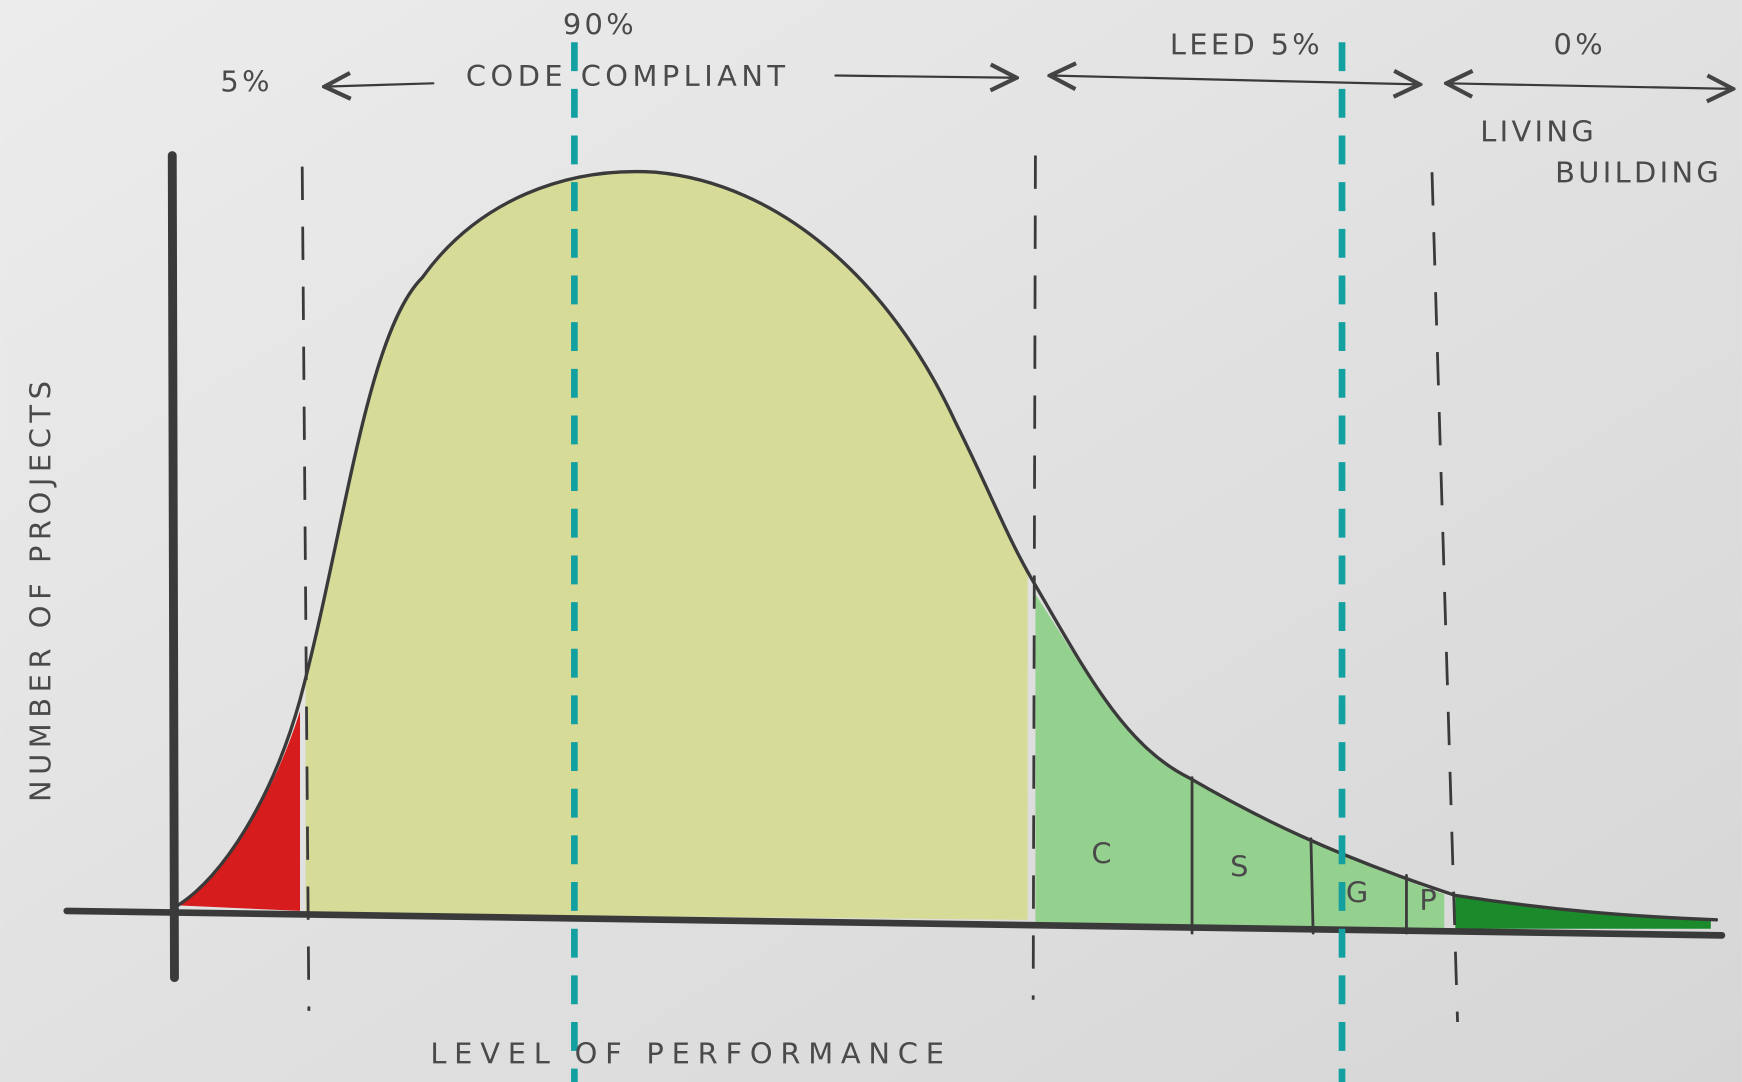  I want to click on range-label: LIVING, so click(1538, 131).